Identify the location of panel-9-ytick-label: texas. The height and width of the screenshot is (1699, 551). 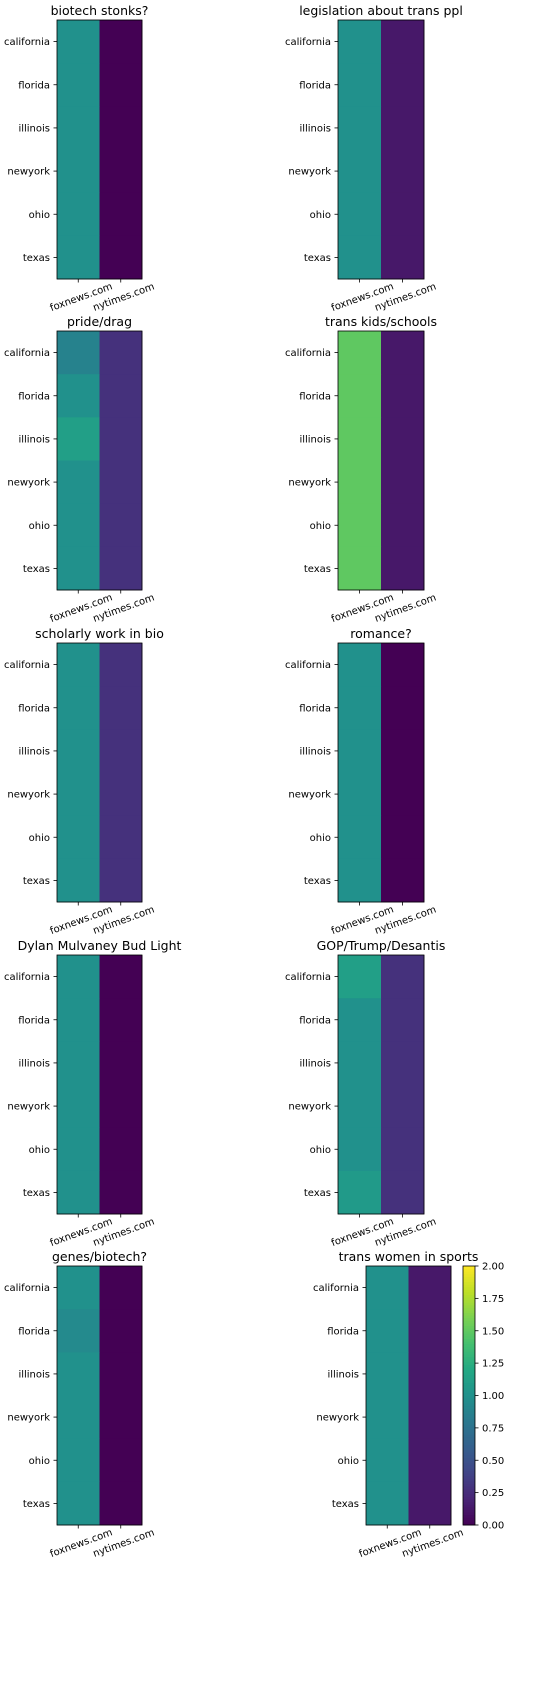
(36, 1504).